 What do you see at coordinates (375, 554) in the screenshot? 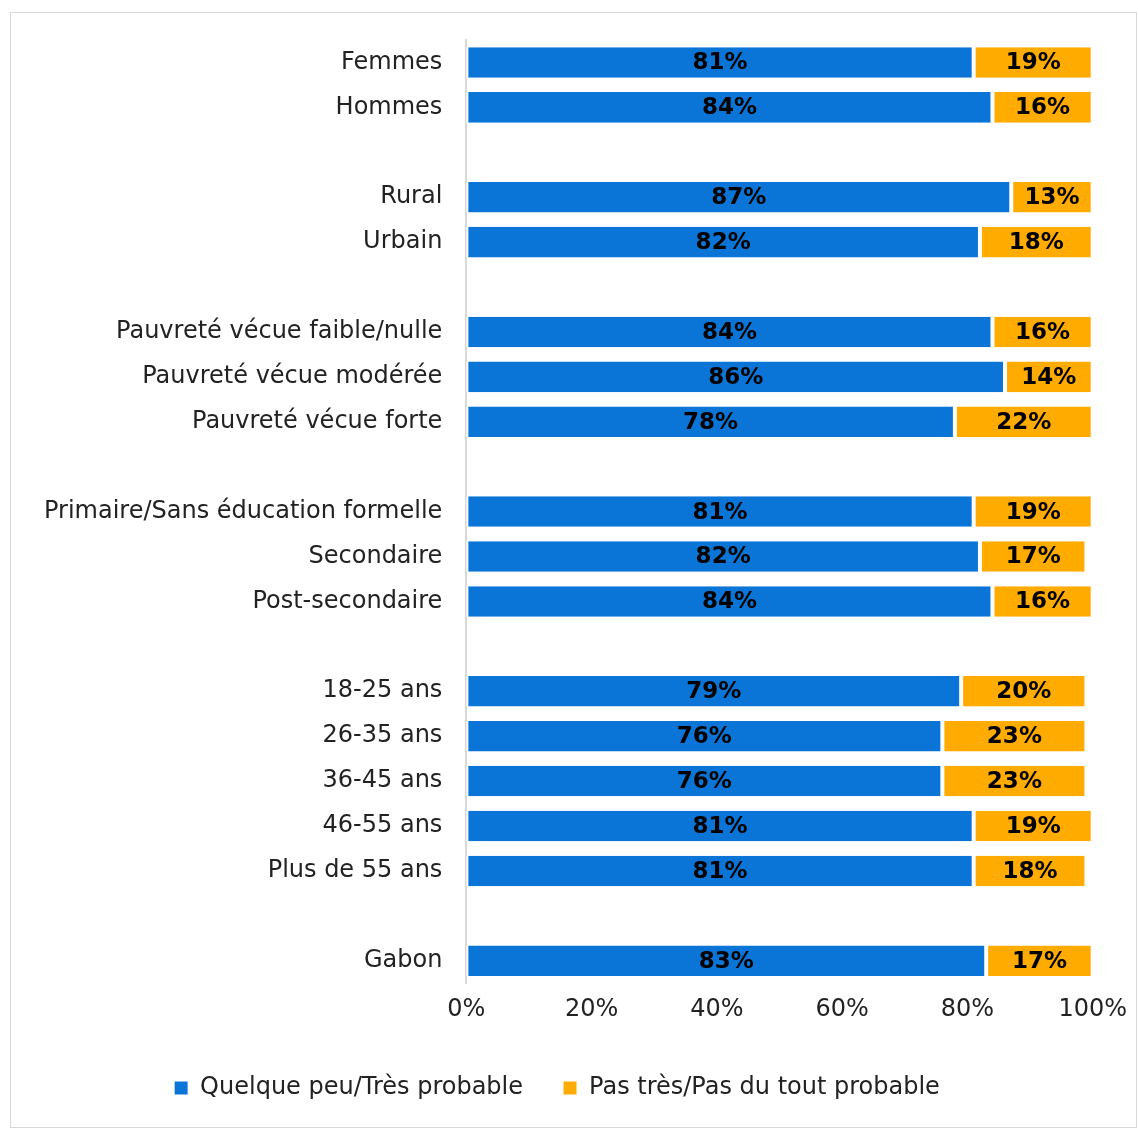
I see `y-tick-label: Secondaire` at bounding box center [375, 554].